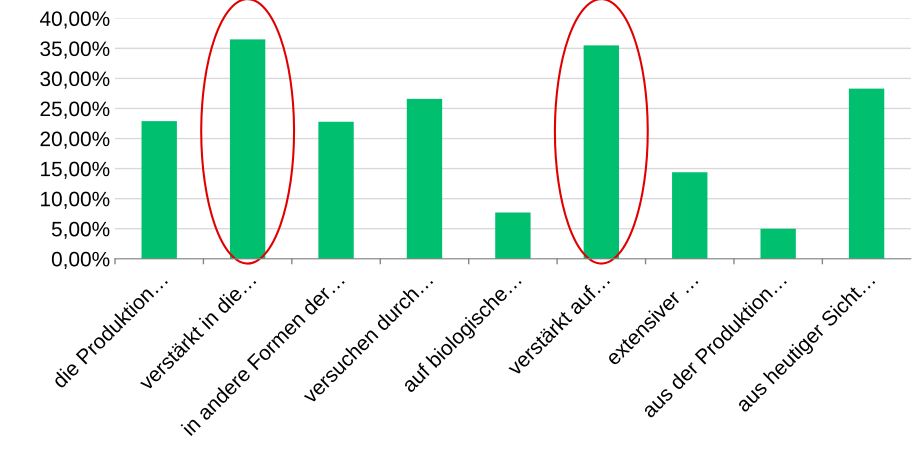  I want to click on y-tick-label: 30,00%, so click(75, 80).